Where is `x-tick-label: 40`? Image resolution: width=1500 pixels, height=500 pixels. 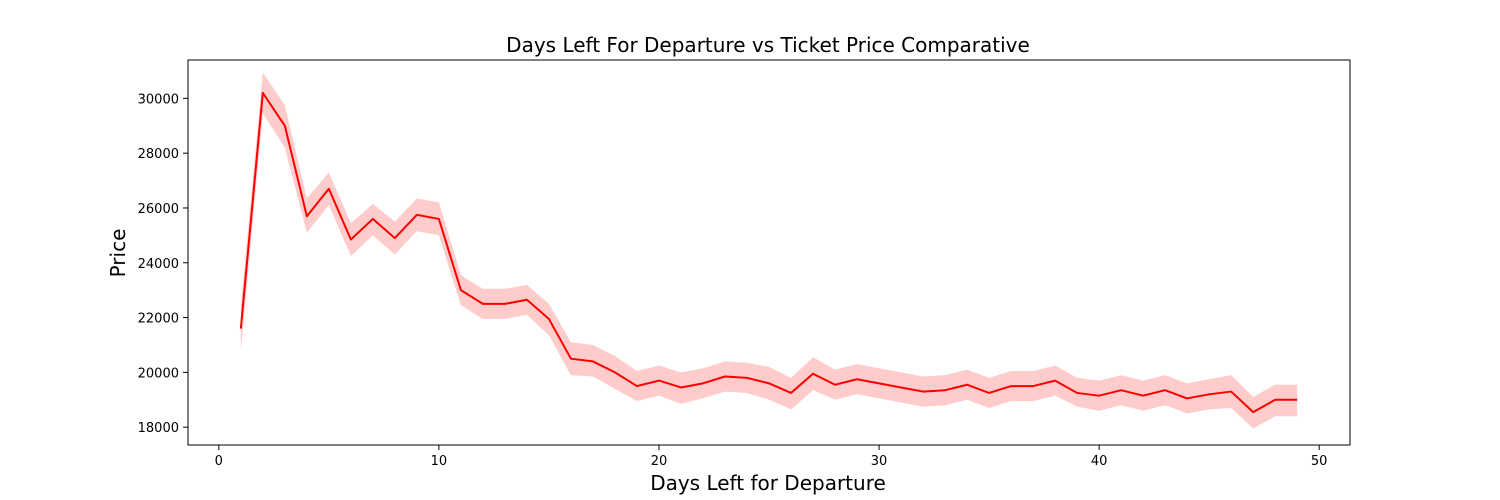 x-tick-label: 40 is located at coordinates (1099, 461).